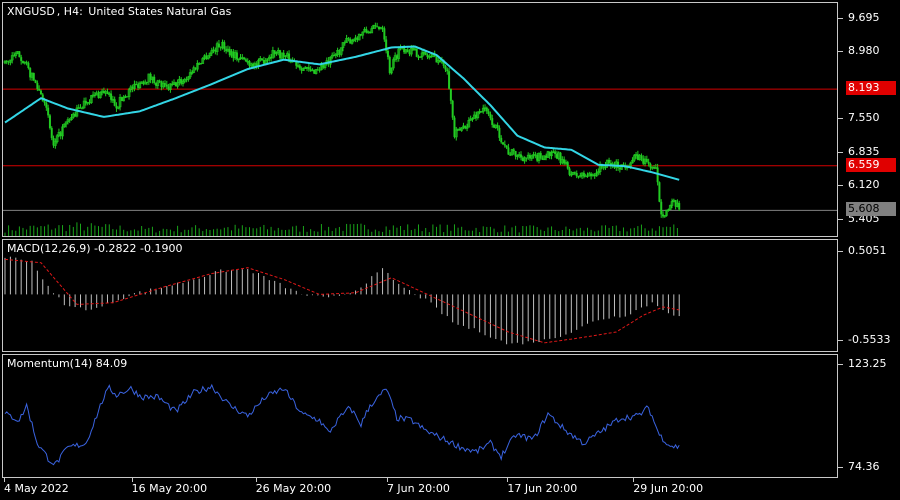 The width and height of the screenshot is (900, 500). I want to click on symbol-header: XNGUSD, H4: United States Natural Gas, so click(119, 11).